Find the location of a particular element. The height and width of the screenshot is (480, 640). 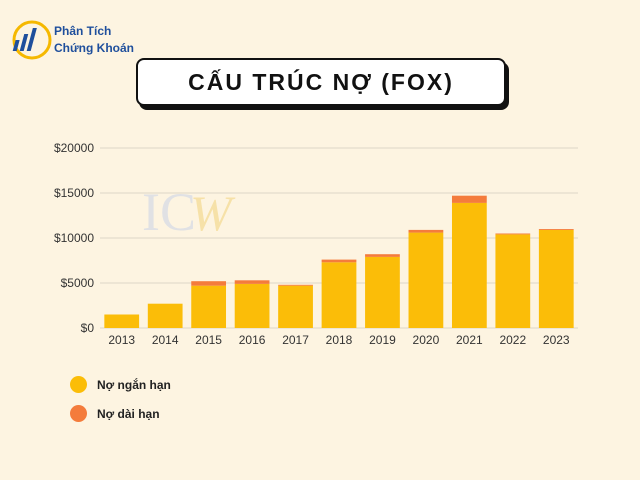

x-tick-label: 2014 is located at coordinates (165, 340).